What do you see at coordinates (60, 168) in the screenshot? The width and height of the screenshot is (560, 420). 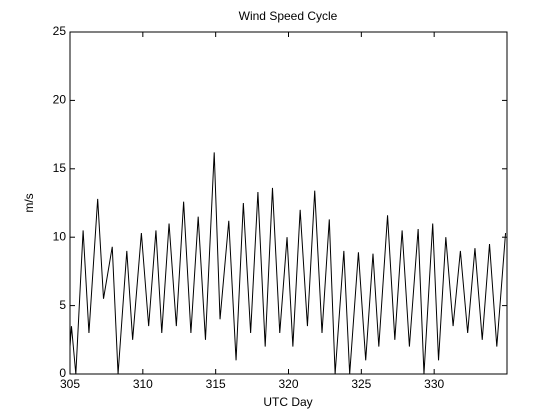 I see `y-tick-label: 15` at bounding box center [60, 168].